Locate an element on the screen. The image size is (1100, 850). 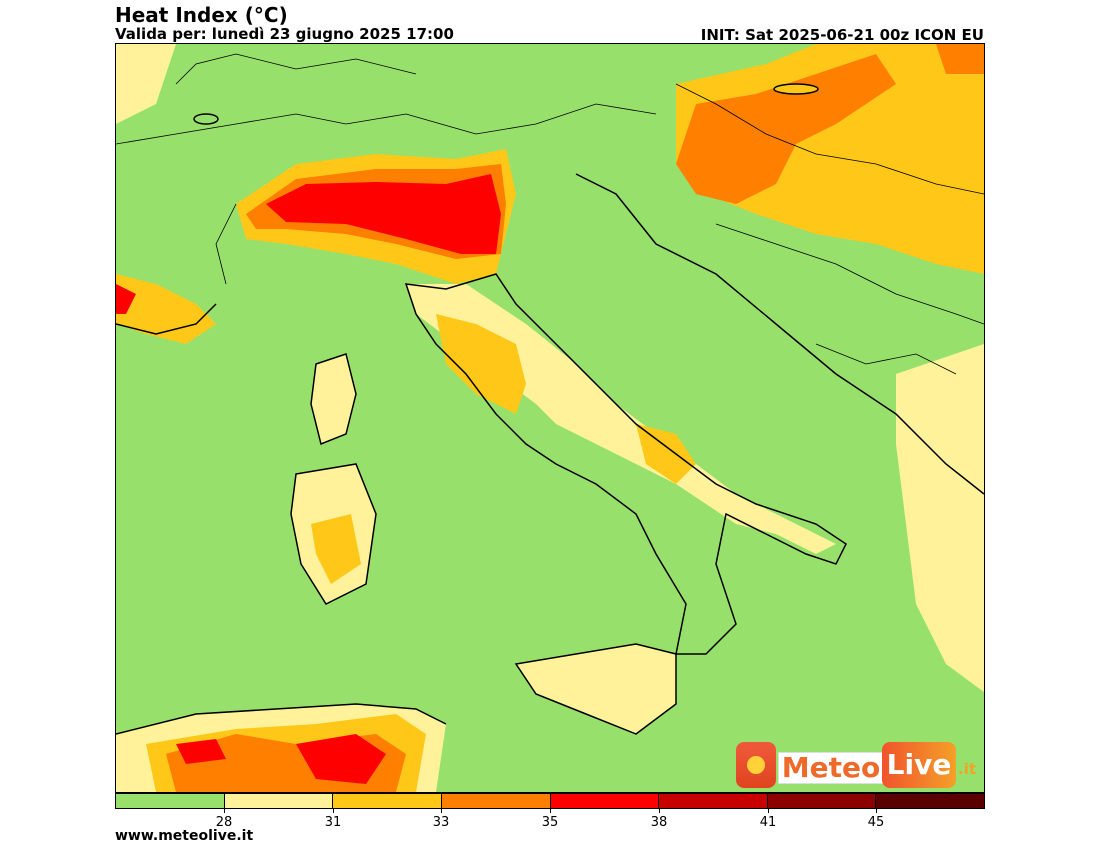
colorbar-ticks: 28 31 33 35 38 41 45 is located at coordinates (550, 821).